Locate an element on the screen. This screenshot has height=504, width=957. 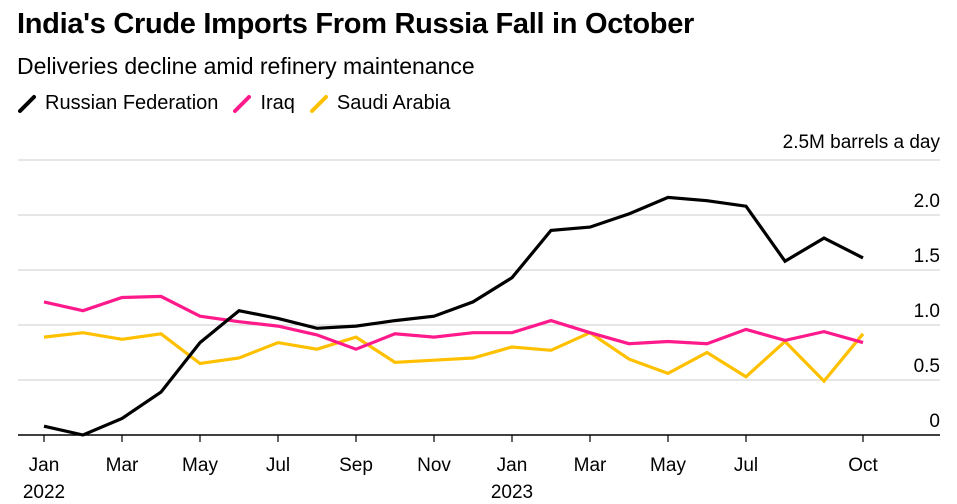
x-tick-label: Oct is located at coordinates (863, 465).